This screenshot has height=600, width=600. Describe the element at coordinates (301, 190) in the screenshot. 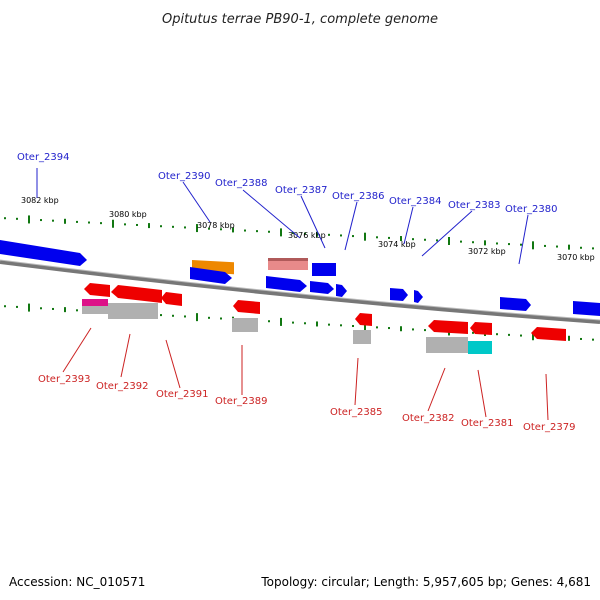

I see `label-oter-2387: Oter_2387` at that location.